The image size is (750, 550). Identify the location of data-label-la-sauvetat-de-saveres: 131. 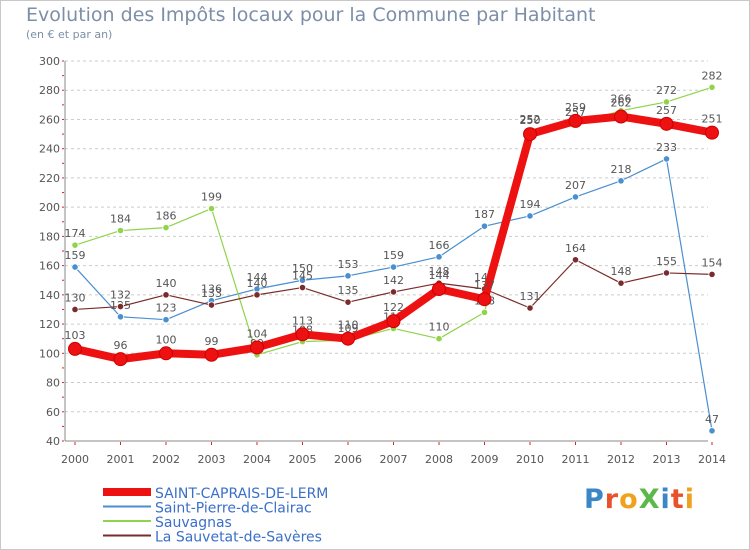
(530, 296).